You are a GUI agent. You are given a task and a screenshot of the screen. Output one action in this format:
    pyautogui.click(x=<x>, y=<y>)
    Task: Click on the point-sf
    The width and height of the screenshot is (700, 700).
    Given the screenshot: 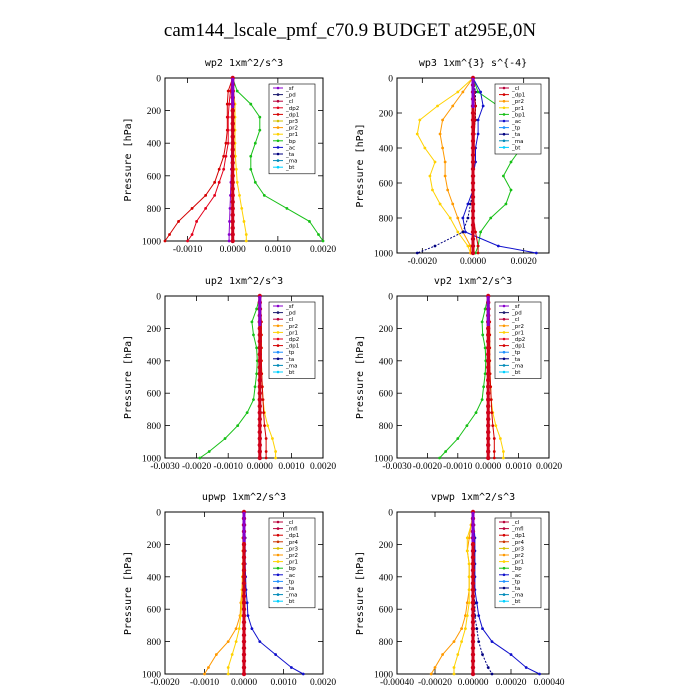 What is the action you would take?
    pyautogui.click(x=229, y=234)
    